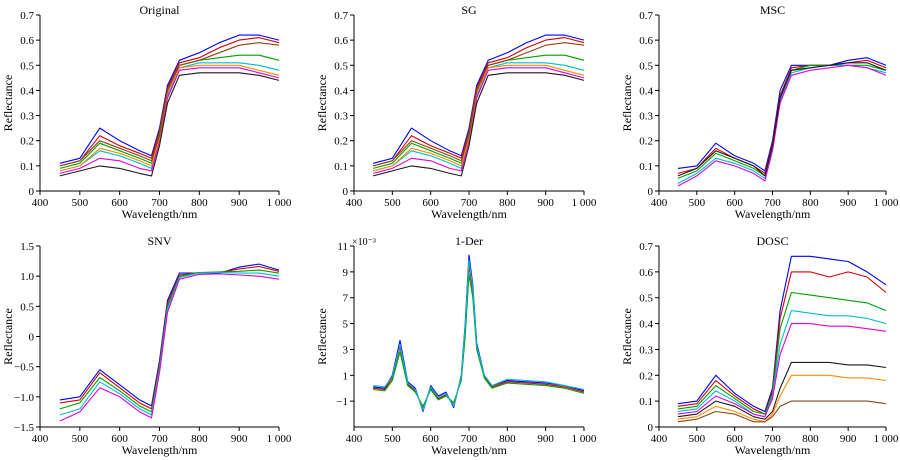 The image size is (900, 460). Describe the element at coordinates (27, 277) in the screenshot. I see `y-tick-label: 1.0` at that location.